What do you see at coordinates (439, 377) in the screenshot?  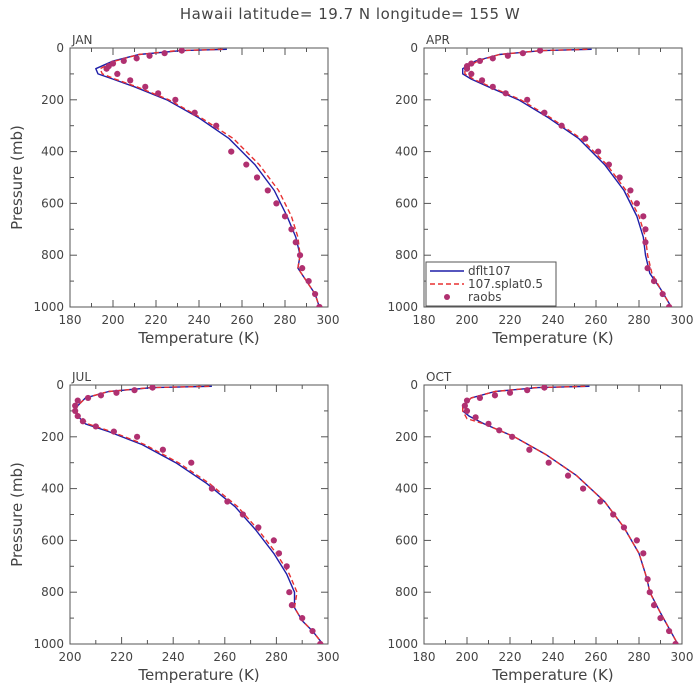 I see `panel-label: OCT` at bounding box center [439, 377].